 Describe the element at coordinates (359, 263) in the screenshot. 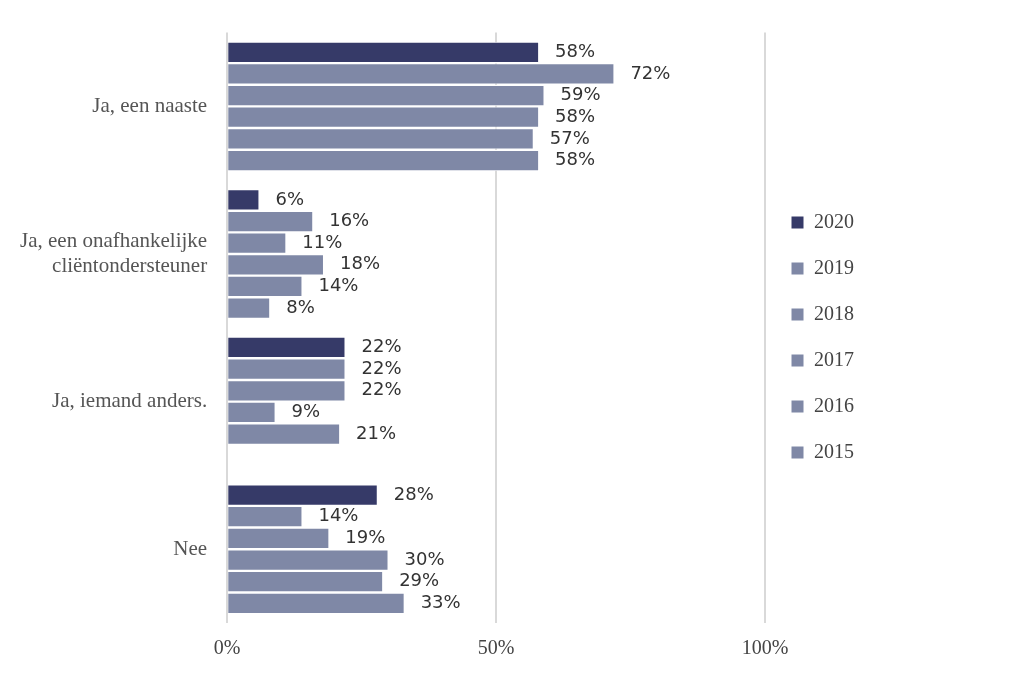

I see `data-label: 18%` at that location.